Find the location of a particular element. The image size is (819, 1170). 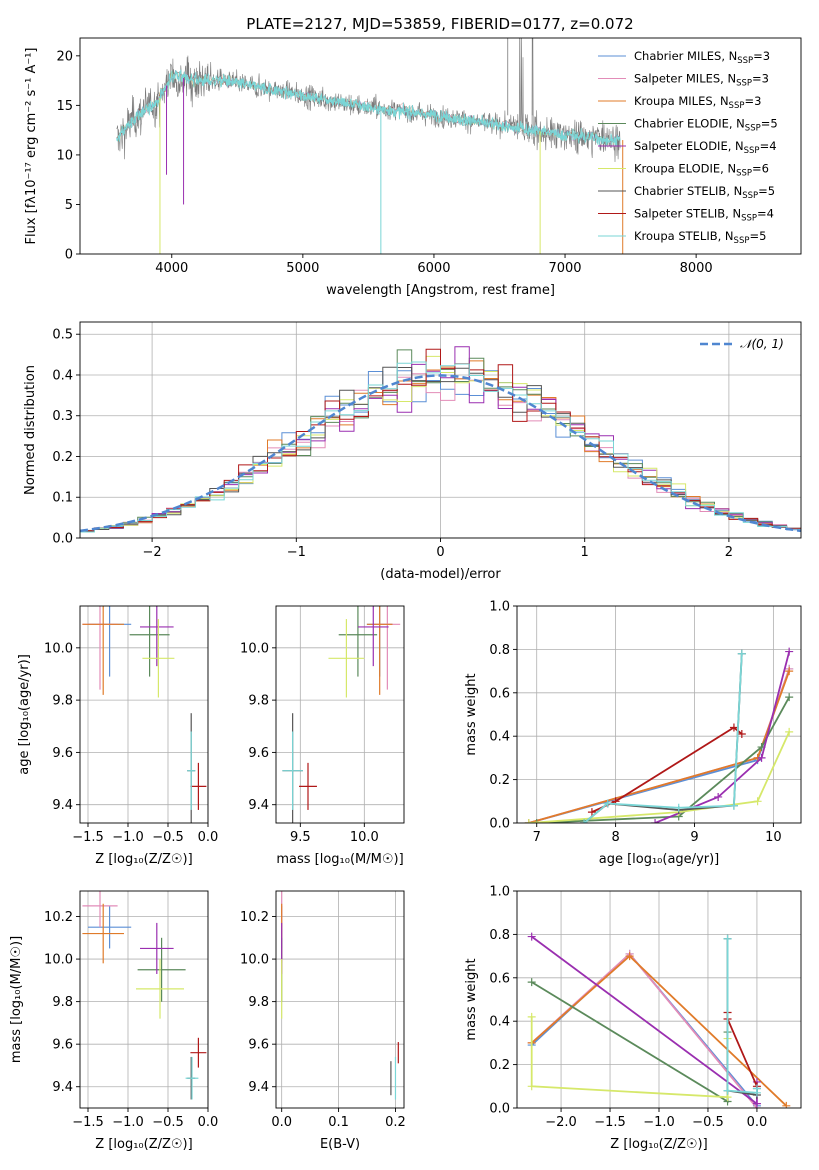

y-tick-label: 0.6 is located at coordinates (499, 978).